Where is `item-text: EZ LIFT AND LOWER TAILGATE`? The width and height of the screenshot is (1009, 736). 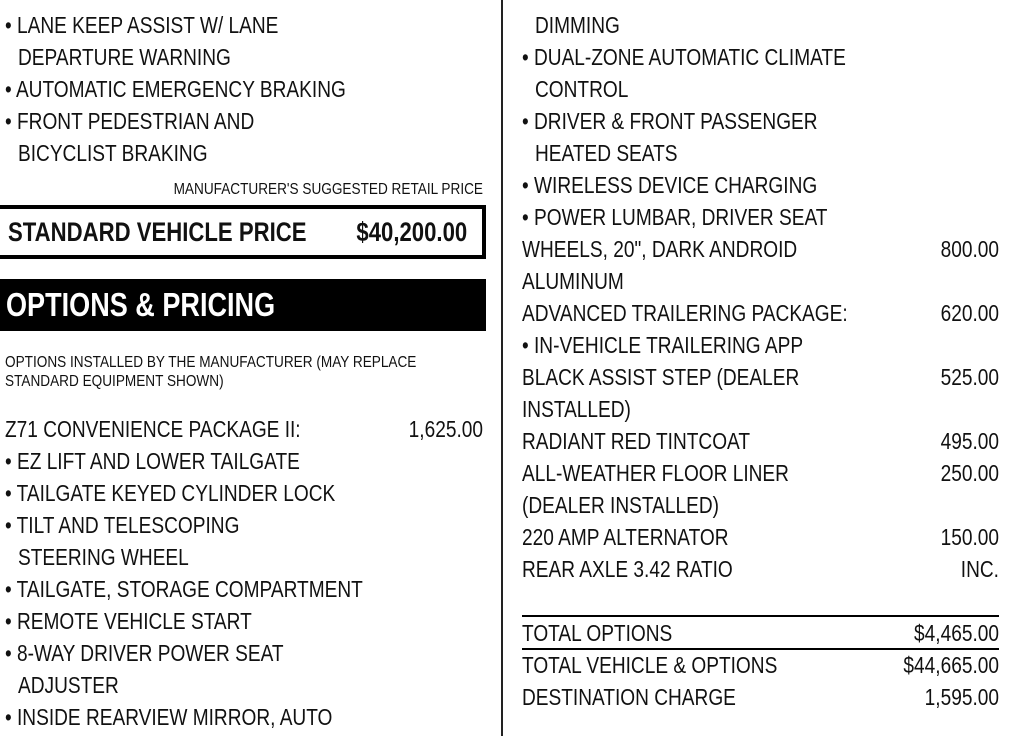 item-text: EZ LIFT AND LOWER TAILGATE is located at coordinates (158, 461).